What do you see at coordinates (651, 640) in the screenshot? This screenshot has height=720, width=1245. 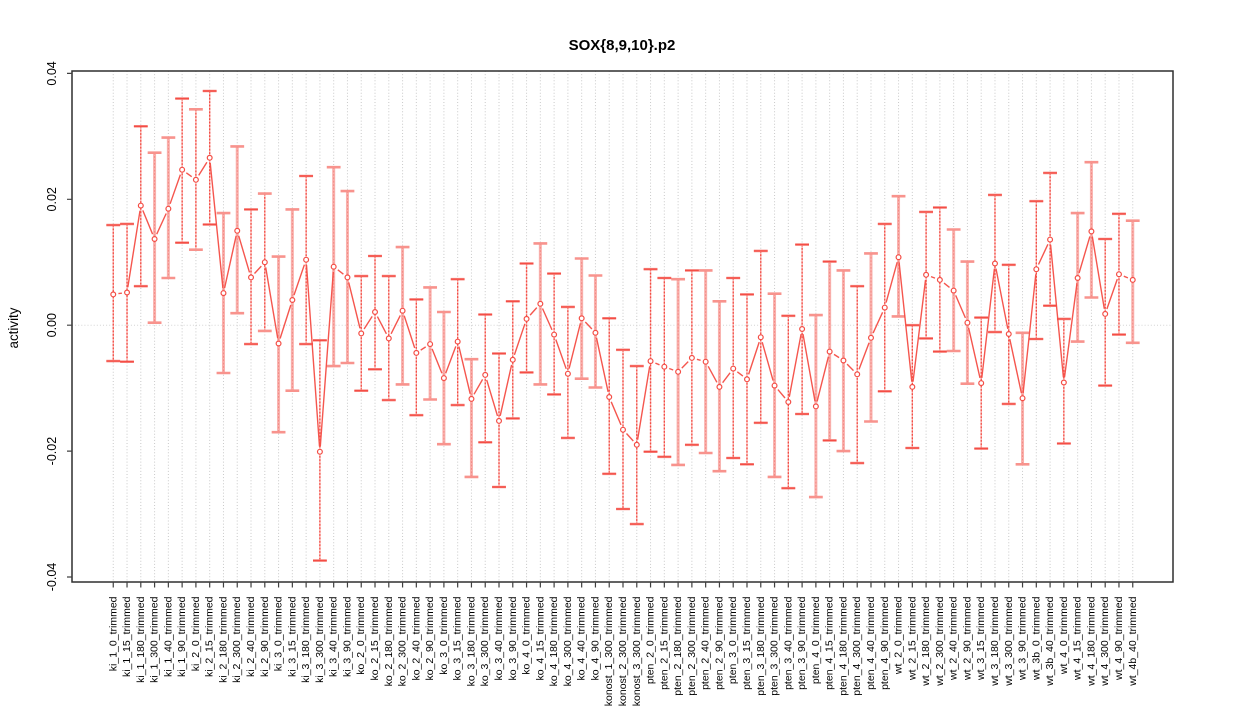 I see `svg-text: pten_2_0_trimmed` at bounding box center [651, 640].